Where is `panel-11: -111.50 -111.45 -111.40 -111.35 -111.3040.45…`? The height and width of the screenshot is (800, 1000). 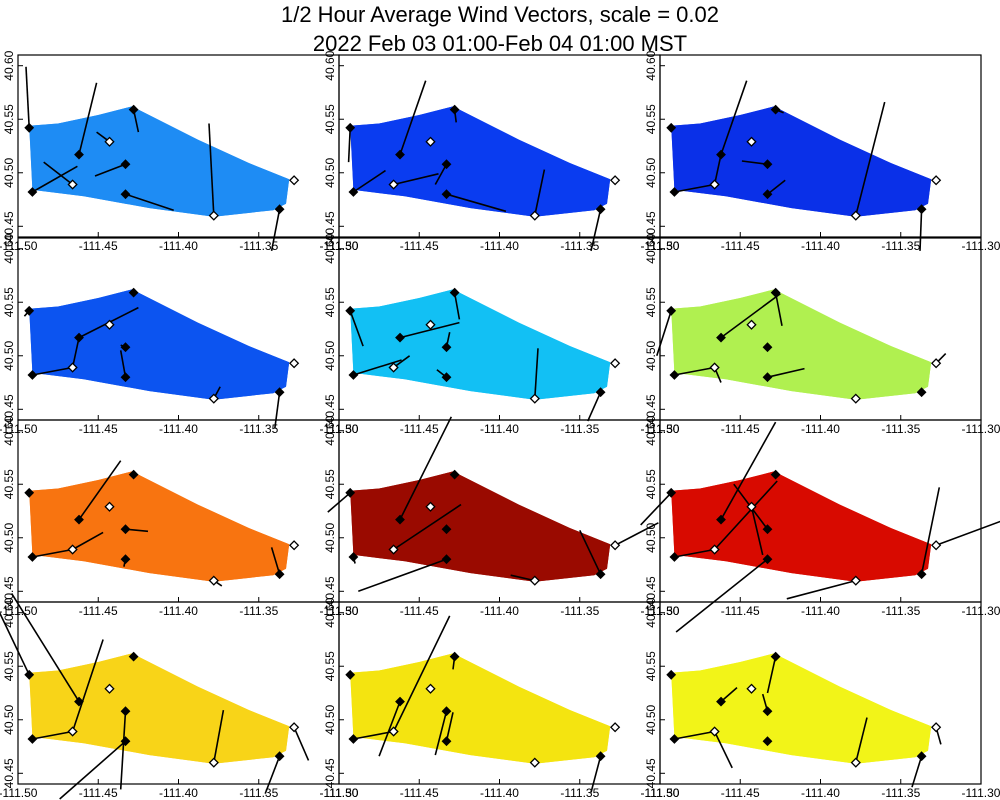
panel-11: -111.50 -111.45 -111.40 -111.35 -111.3040.45… is located at coordinates (500, 698).